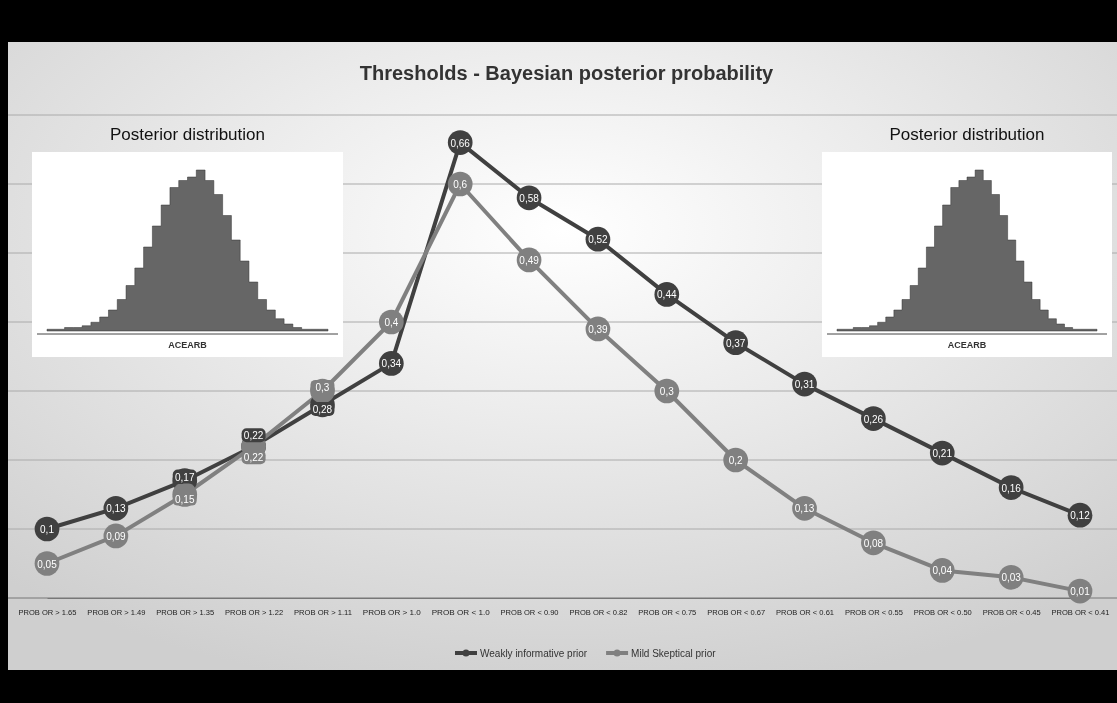  I want to click on x-tick-label: PROB OR < 0.45, so click(1013, 613).